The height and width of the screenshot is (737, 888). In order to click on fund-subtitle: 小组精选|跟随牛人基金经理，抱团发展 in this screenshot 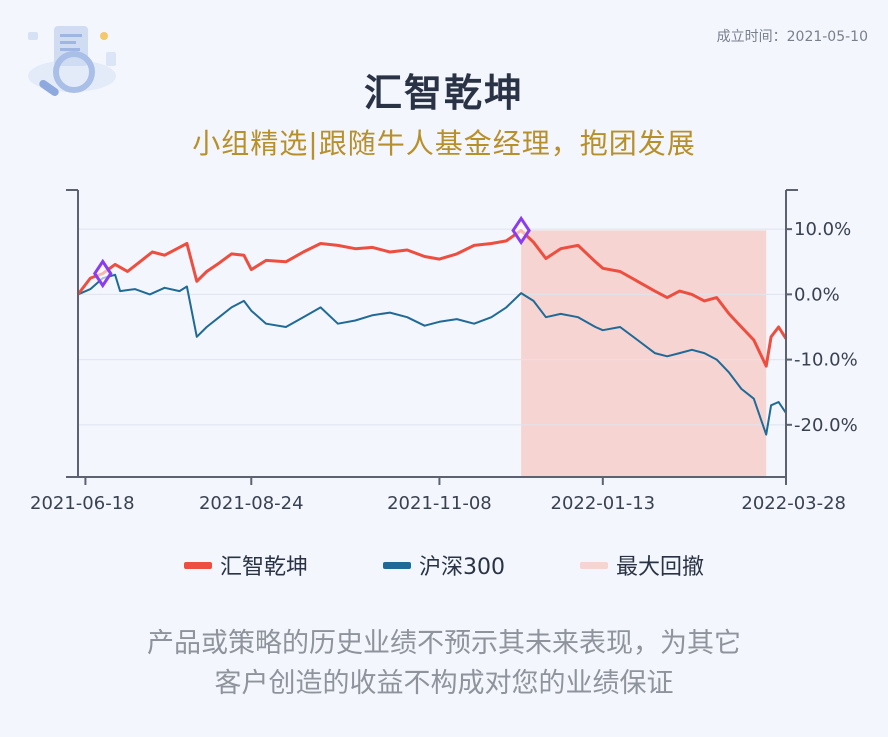, I will do `click(444, 143)`.